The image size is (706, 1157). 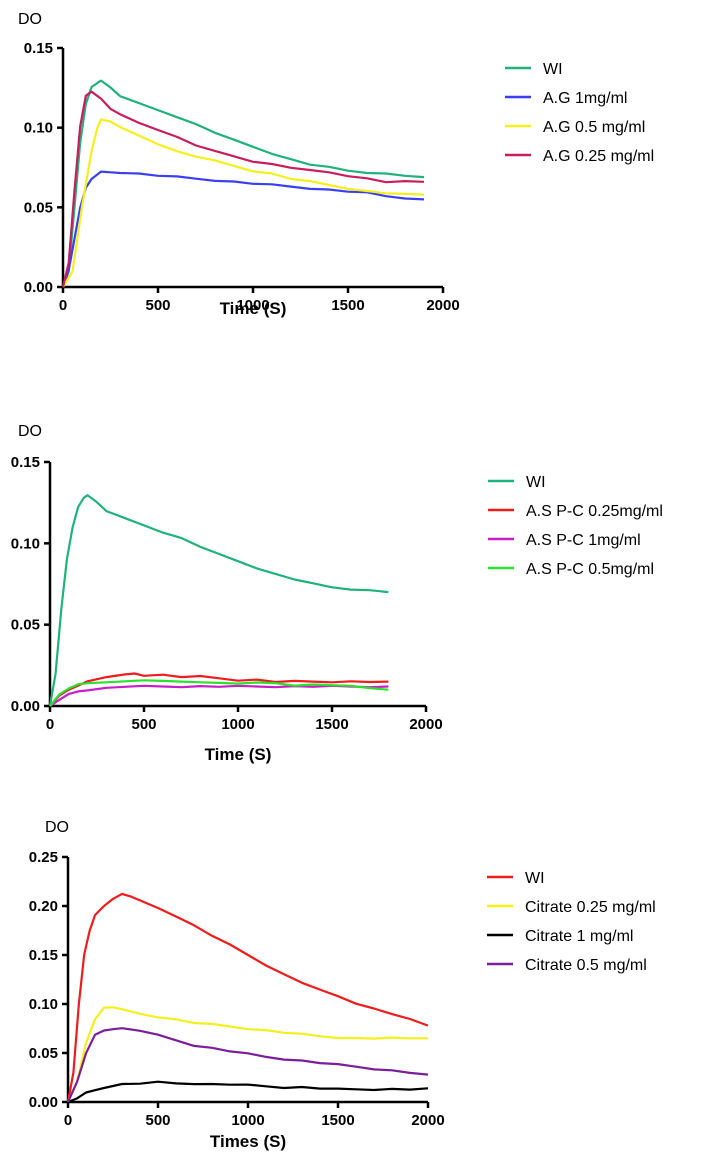 I want to click on x-axis-label: Times (S), so click(x=248, y=1141).